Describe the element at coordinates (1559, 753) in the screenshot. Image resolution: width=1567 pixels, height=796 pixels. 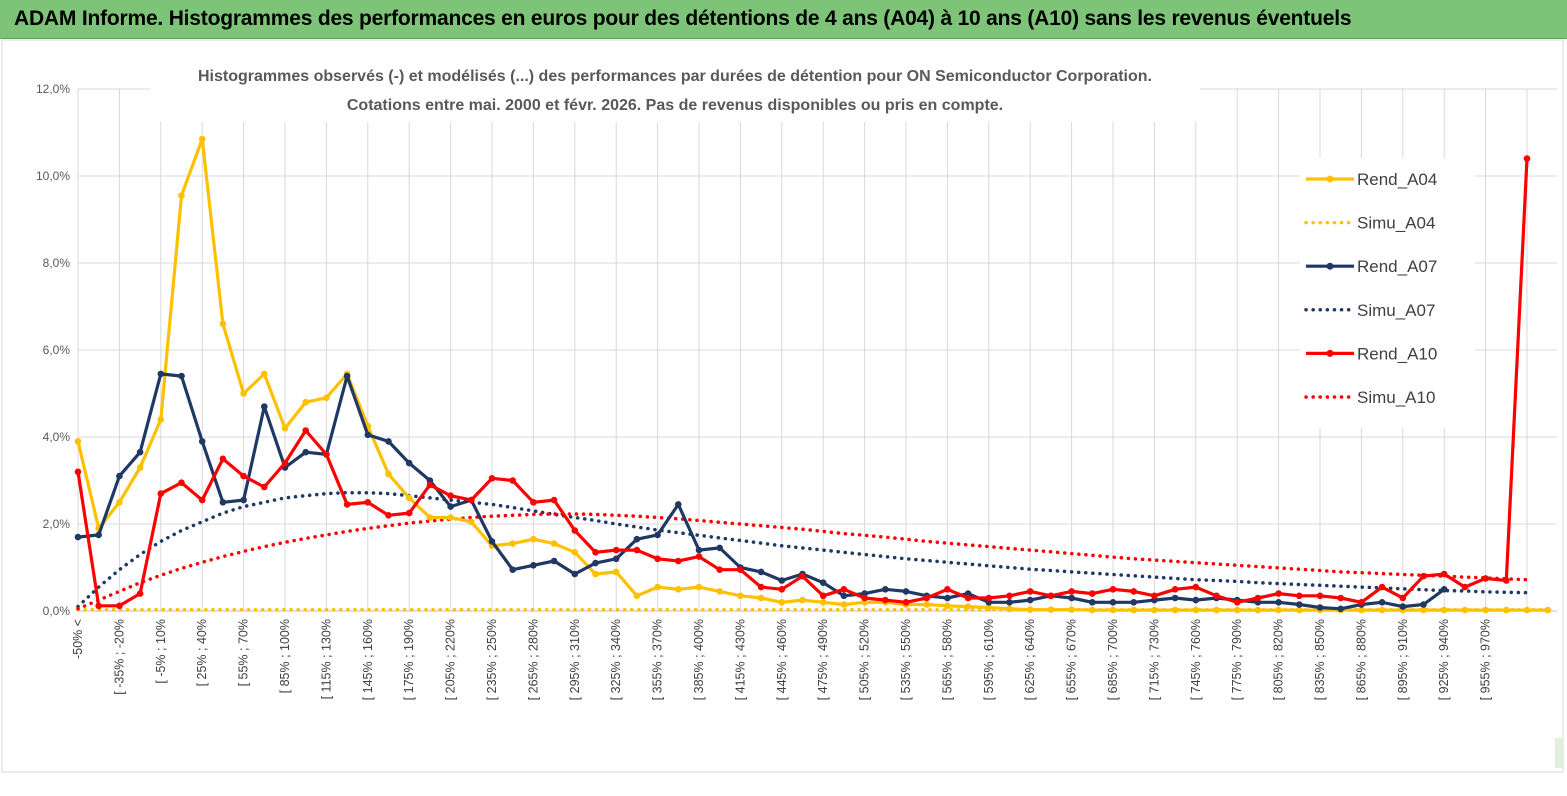
I see `corner-marker` at that location.